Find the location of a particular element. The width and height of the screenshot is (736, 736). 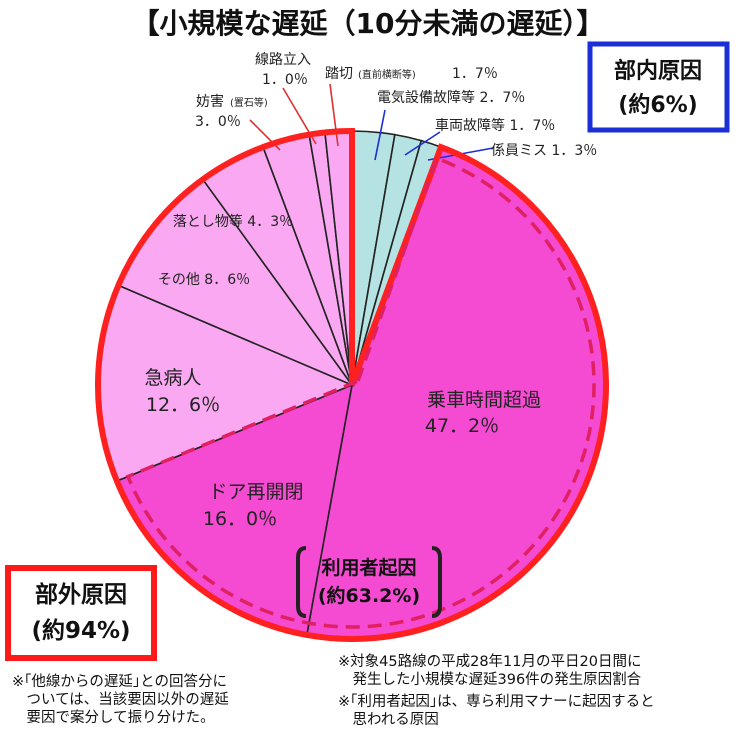

user-caused-value: (約63.2%) is located at coordinates (369, 595).